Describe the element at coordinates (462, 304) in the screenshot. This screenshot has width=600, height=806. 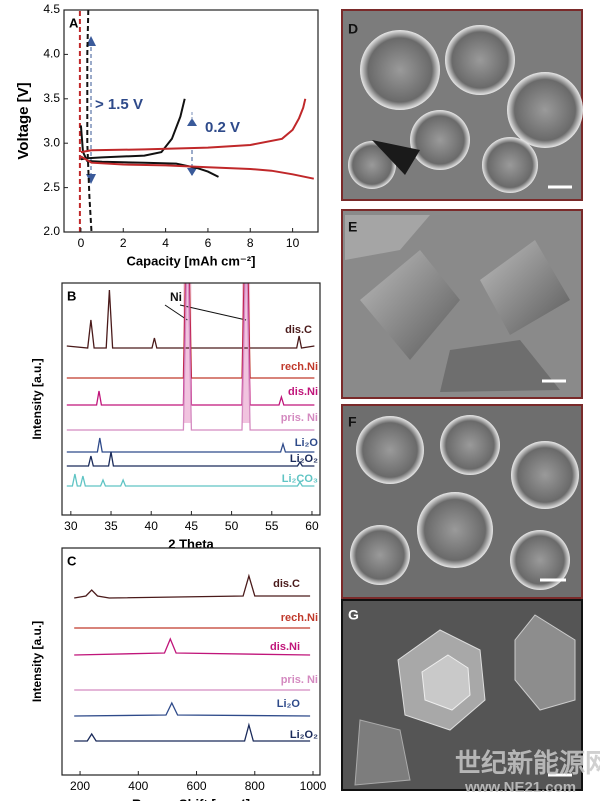
I see `sem-e` at that location.